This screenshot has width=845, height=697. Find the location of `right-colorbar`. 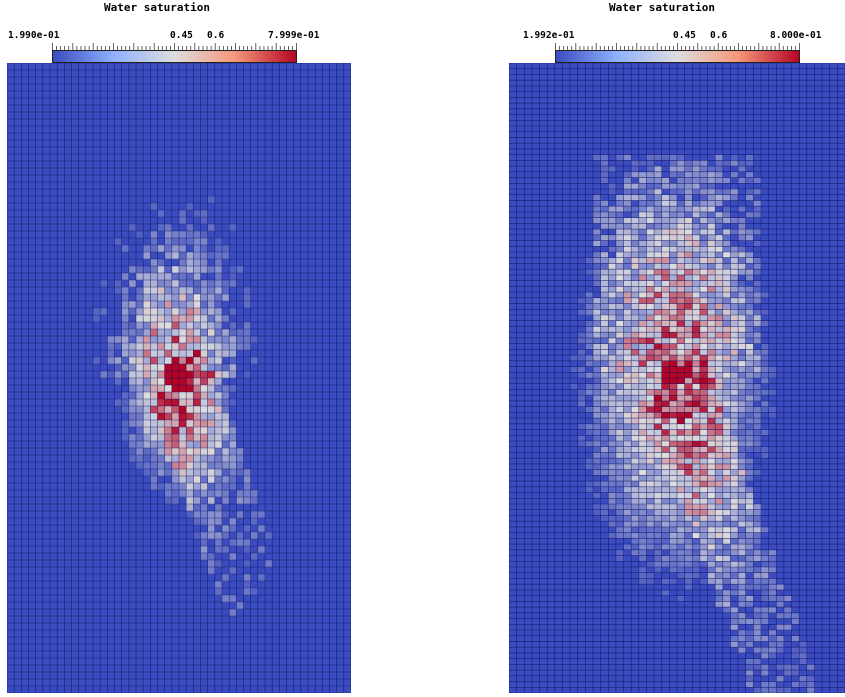

right-colorbar is located at coordinates (677, 56).